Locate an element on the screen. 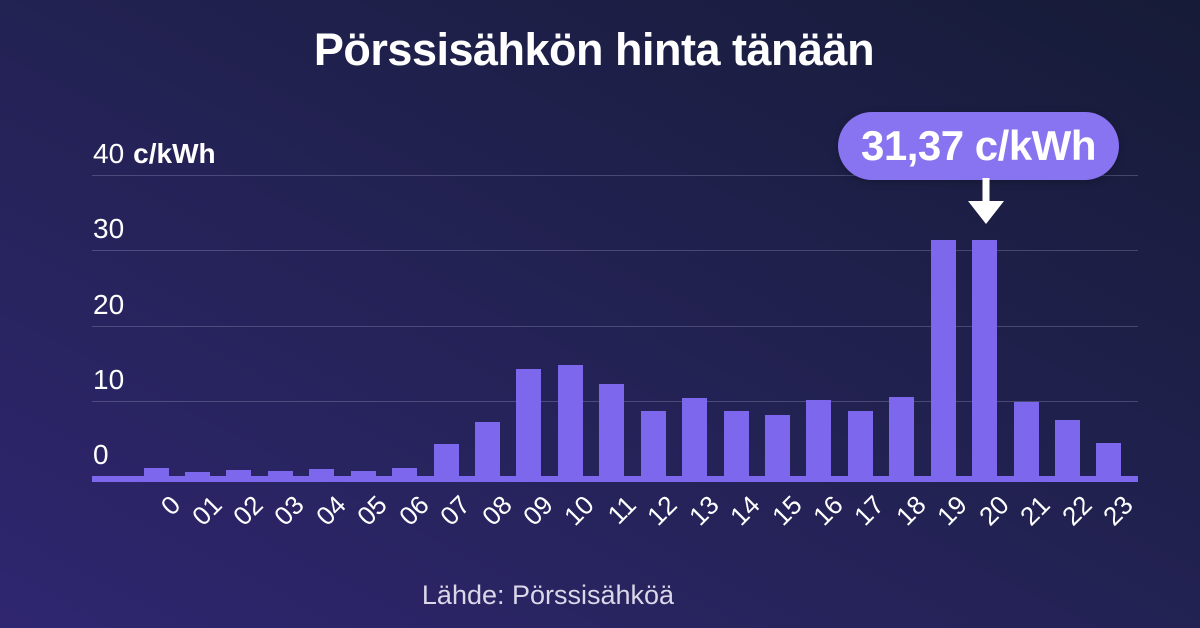  y-tick-label-0: 0 is located at coordinates (101, 454).